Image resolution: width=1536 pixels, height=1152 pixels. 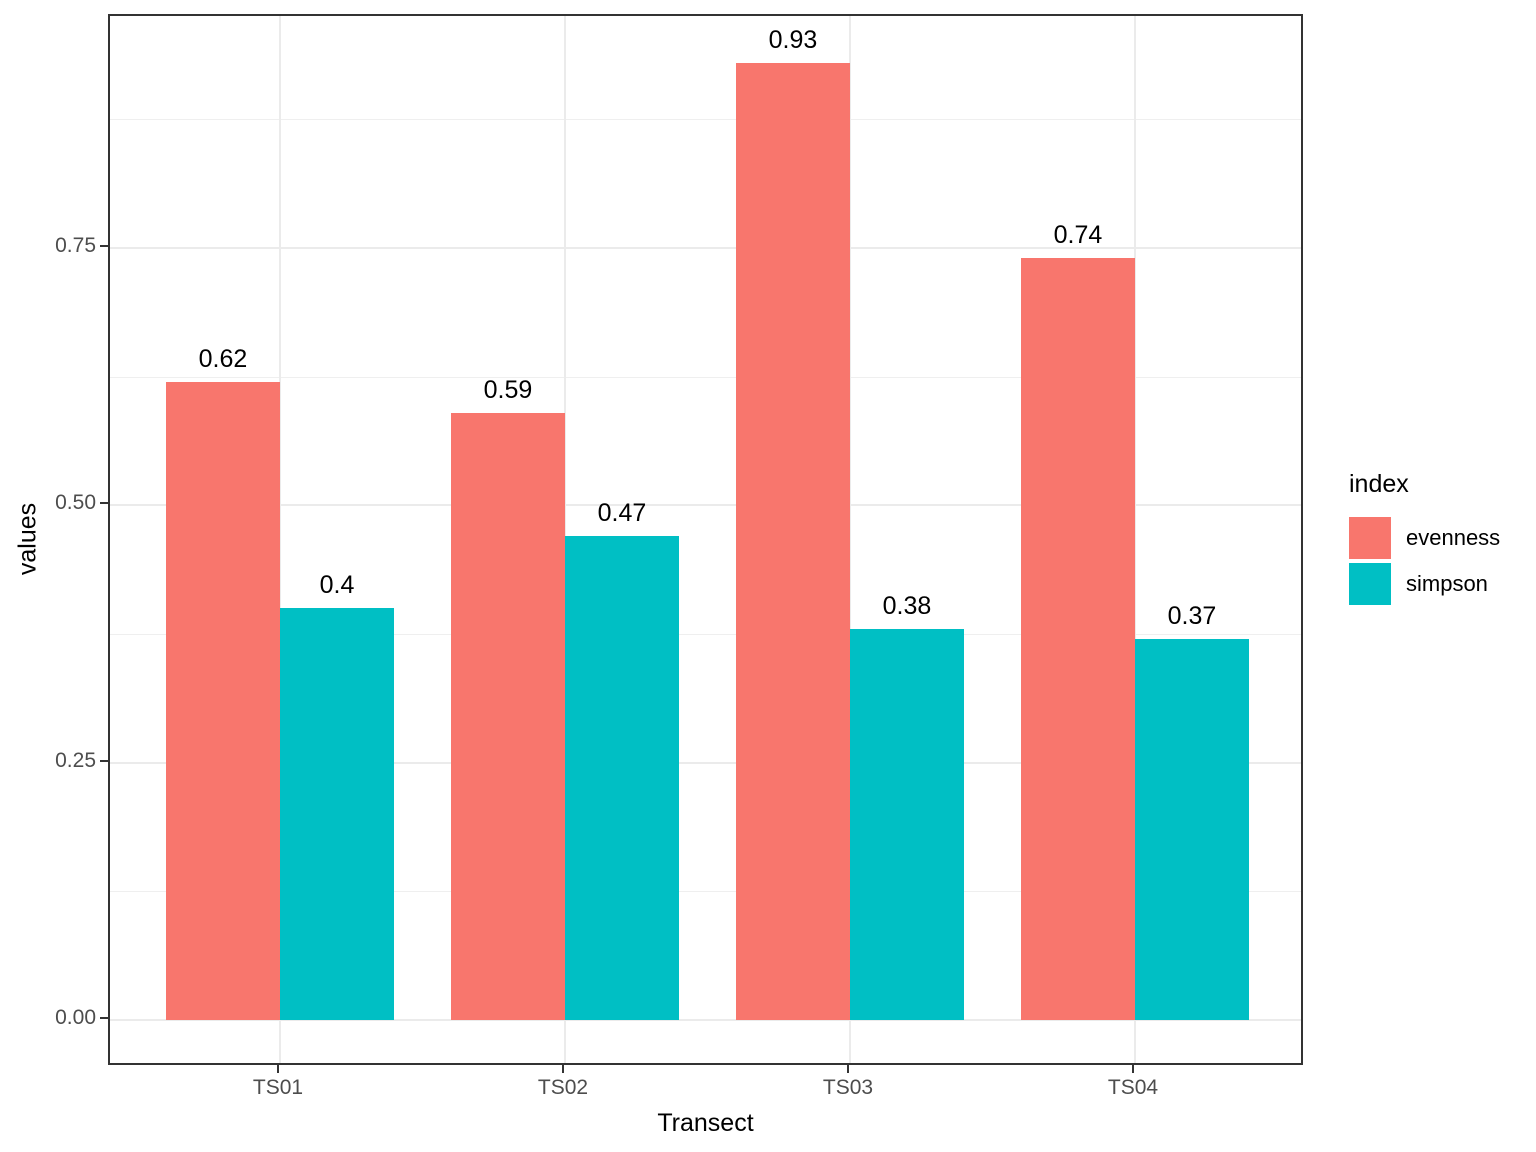 I want to click on legend: index evenness simpson, so click(x=1424, y=539).